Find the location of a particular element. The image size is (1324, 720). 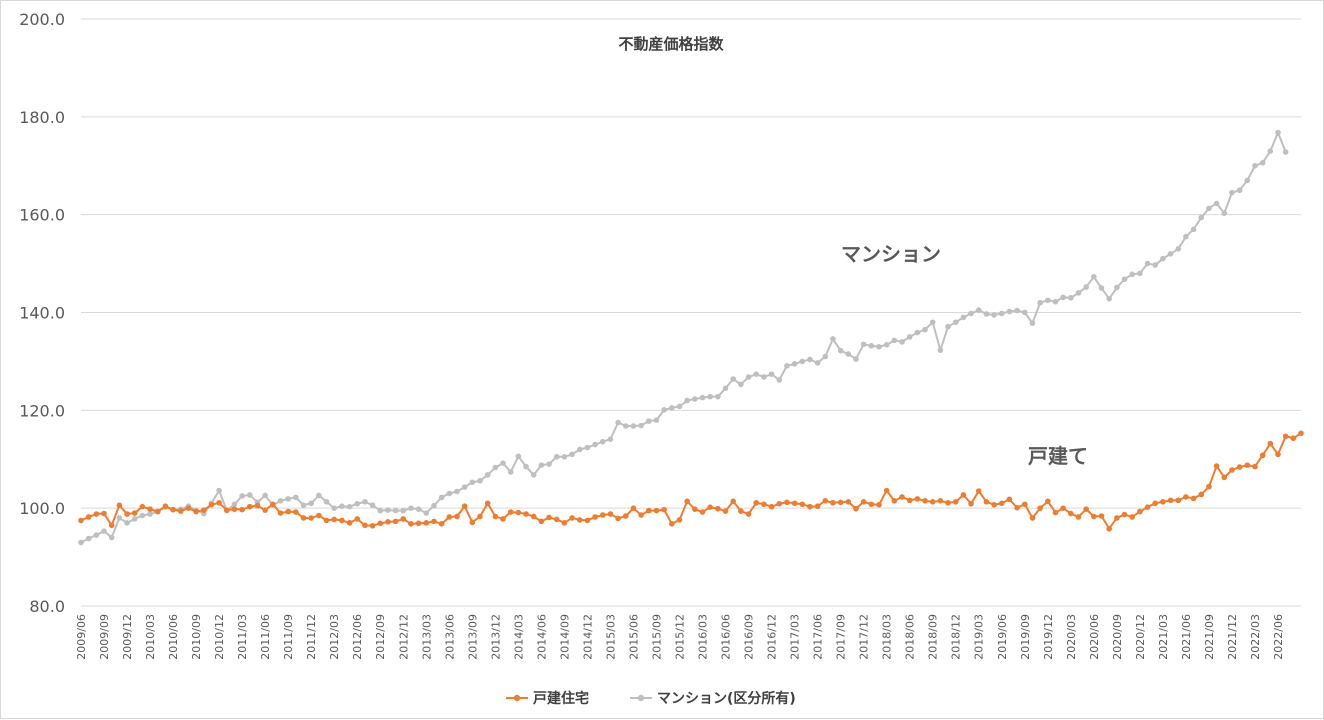

x-tick-label: 2018/03 is located at coordinates (887, 637).